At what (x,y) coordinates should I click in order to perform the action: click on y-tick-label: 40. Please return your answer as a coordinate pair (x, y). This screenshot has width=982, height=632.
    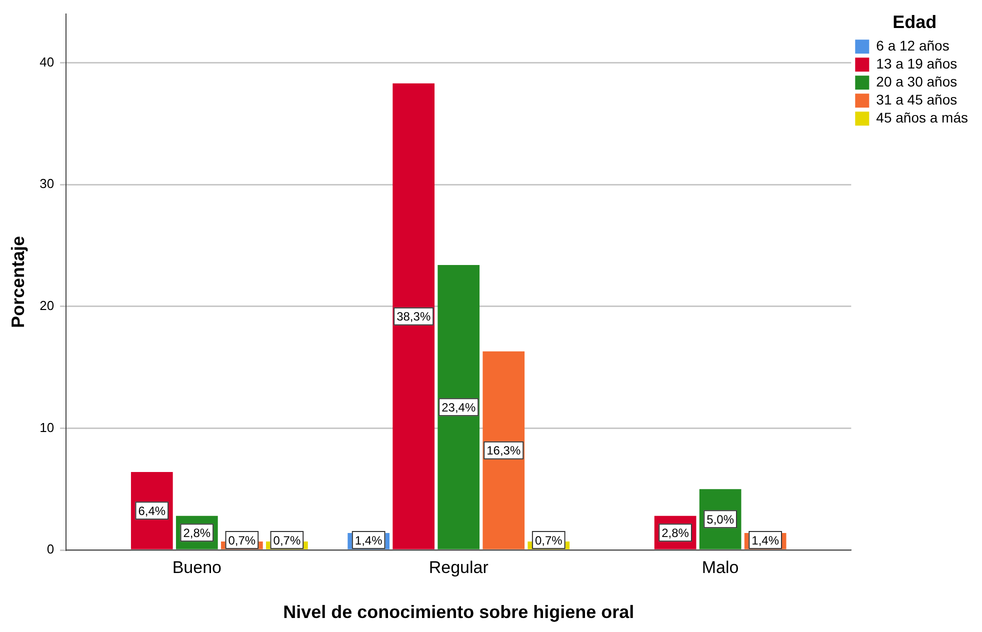
    Looking at the image, I should click on (47, 62).